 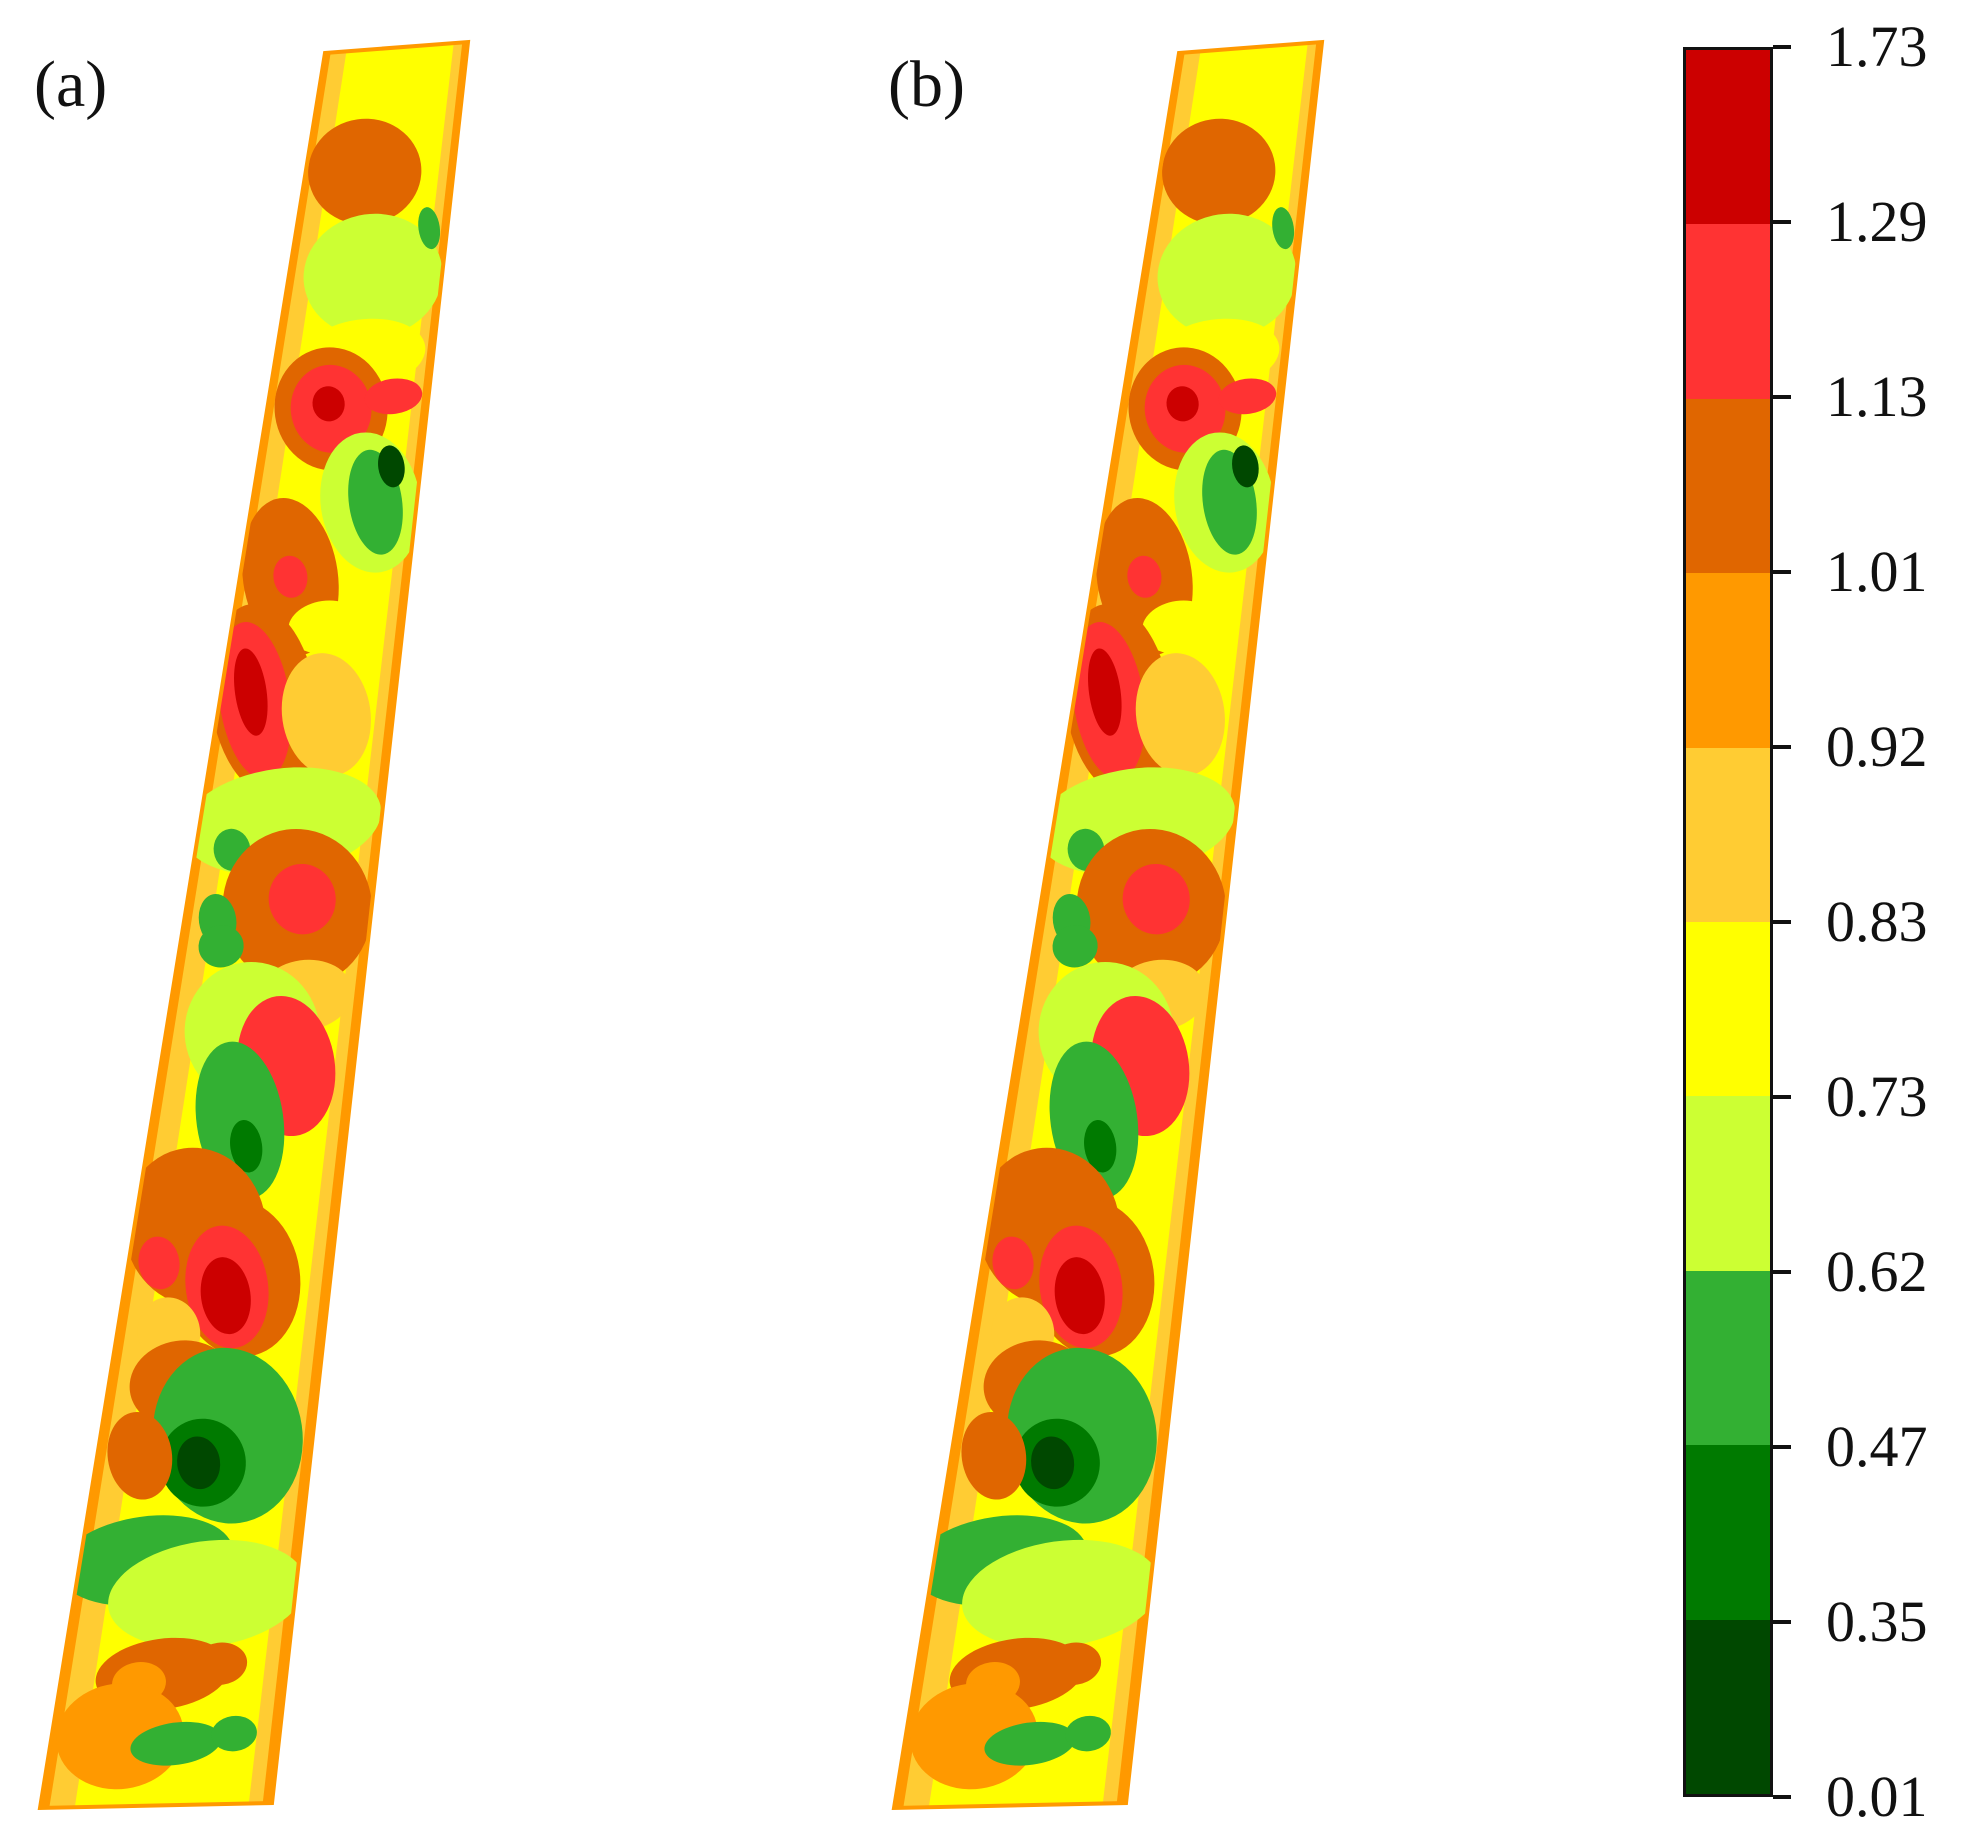 I want to click on panel-a-label: (a), so click(x=71, y=84).